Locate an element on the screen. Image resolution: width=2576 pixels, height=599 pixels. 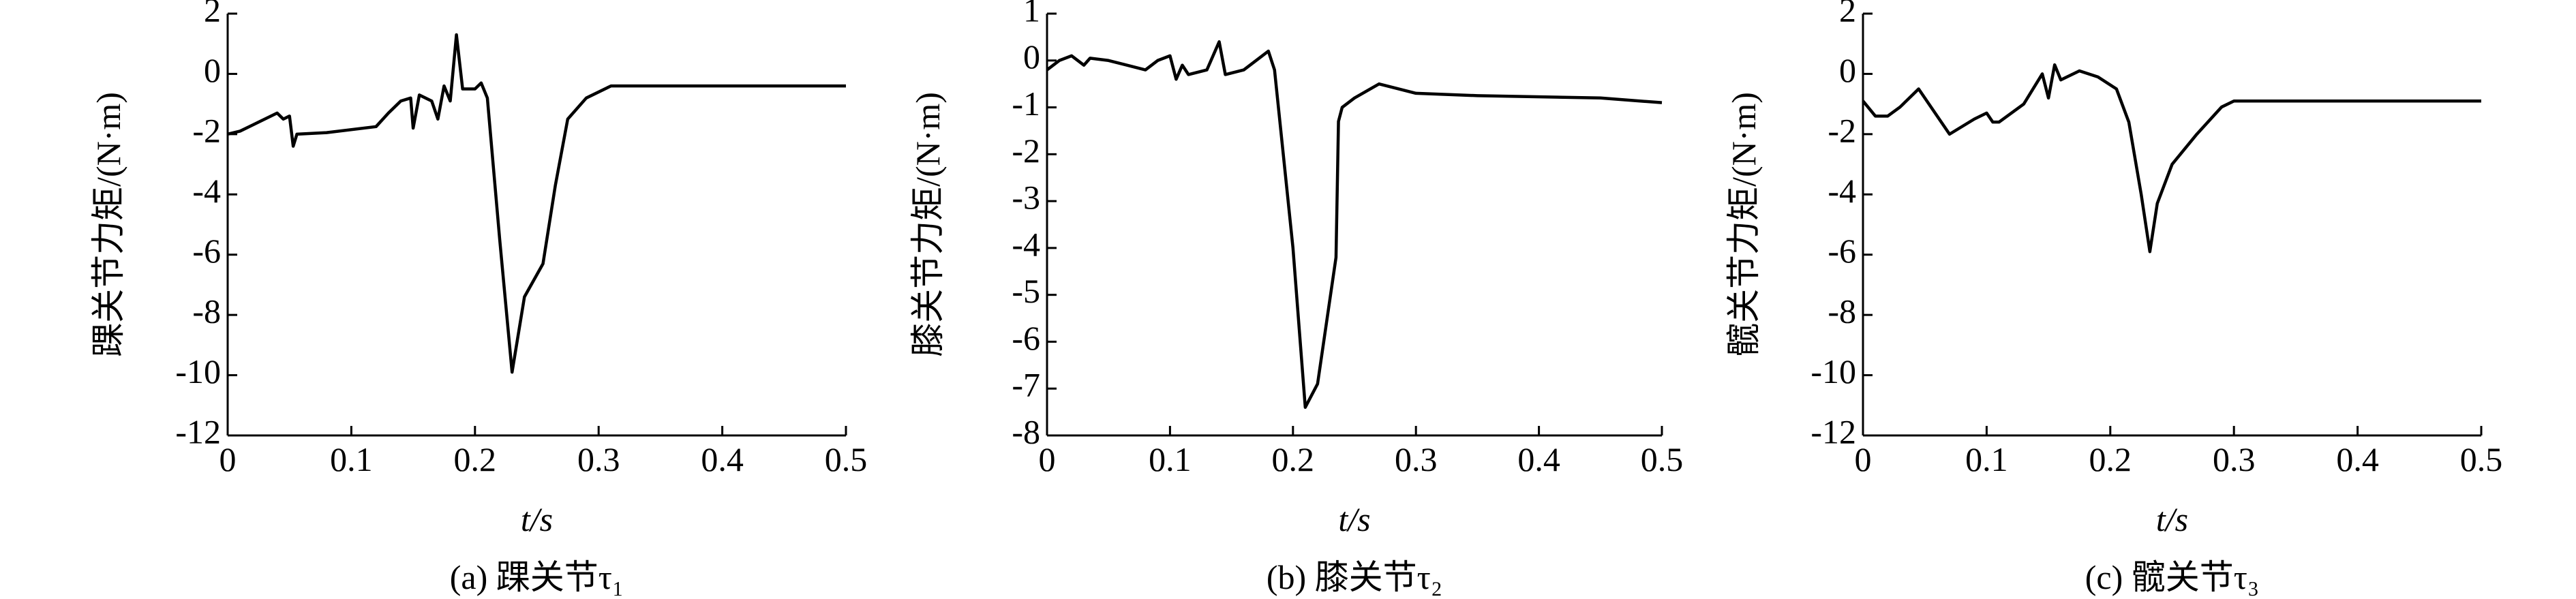
y-axis-label: 膝关节力矩/(N·m) is located at coordinates (928, 224).